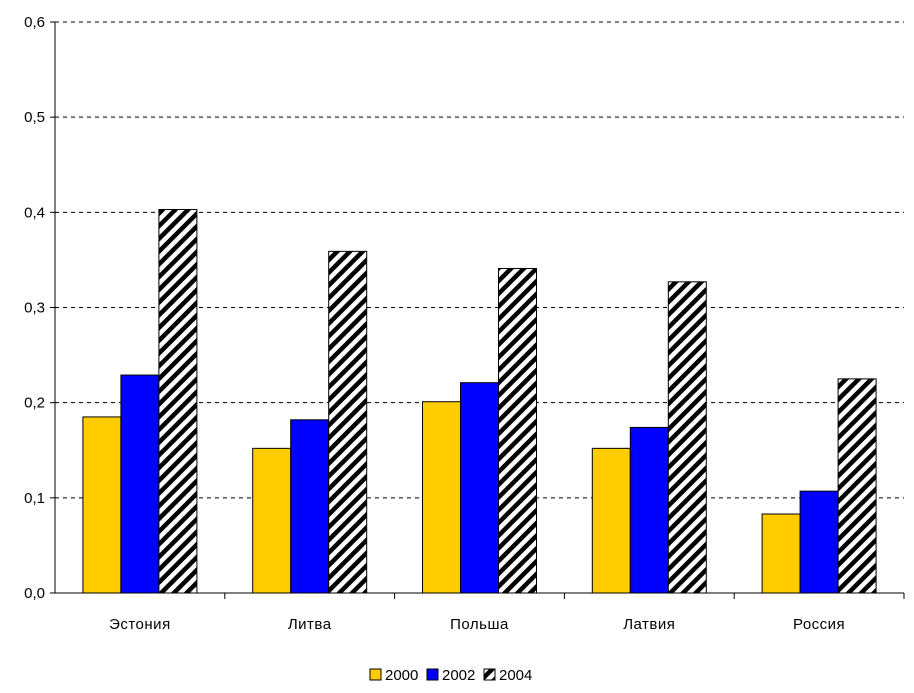 The width and height of the screenshot is (914, 693). What do you see at coordinates (458, 675) in the screenshot?
I see `legend-label-2002: 2002` at bounding box center [458, 675].